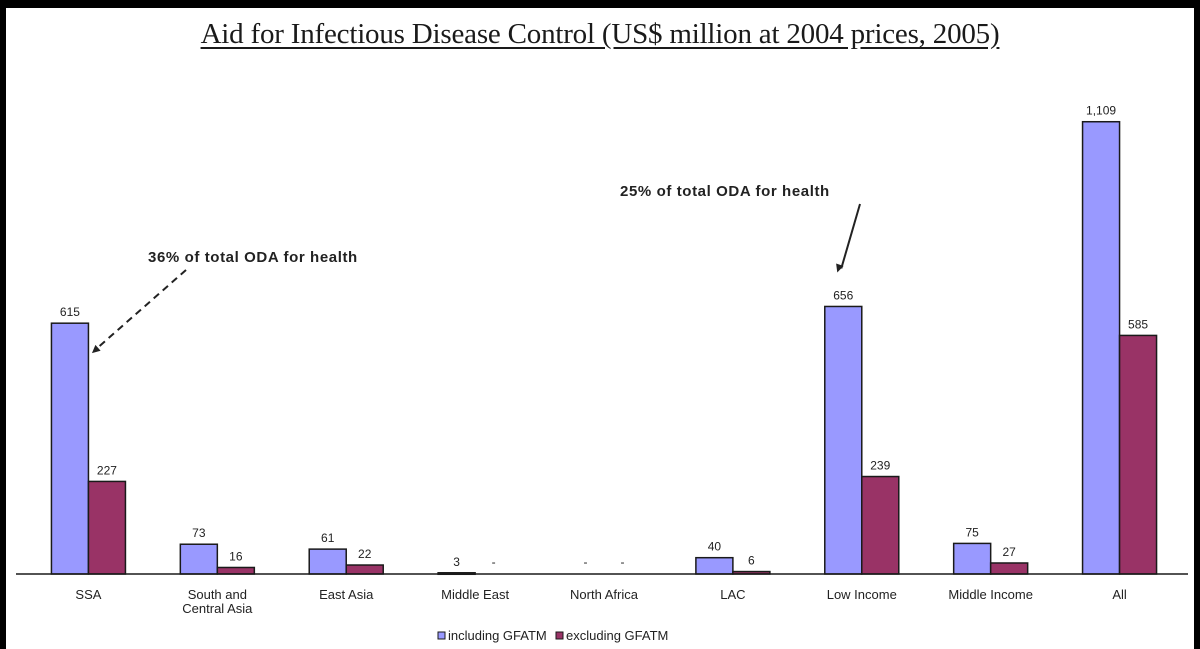 Image resolution: width=1200 pixels, height=649 pixels. I want to click on data-label-excluding-8: 585, so click(1138, 324).